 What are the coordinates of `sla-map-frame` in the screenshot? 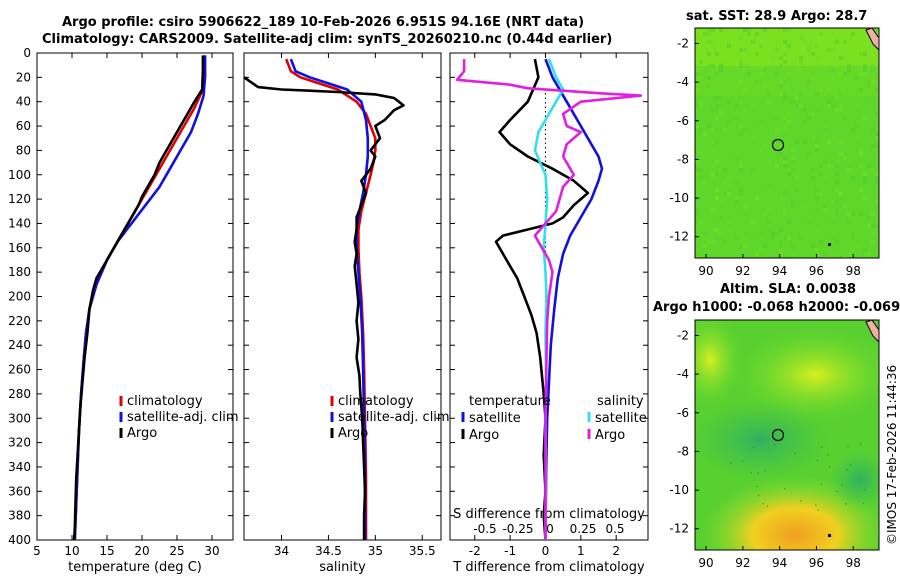 It's located at (787, 435).